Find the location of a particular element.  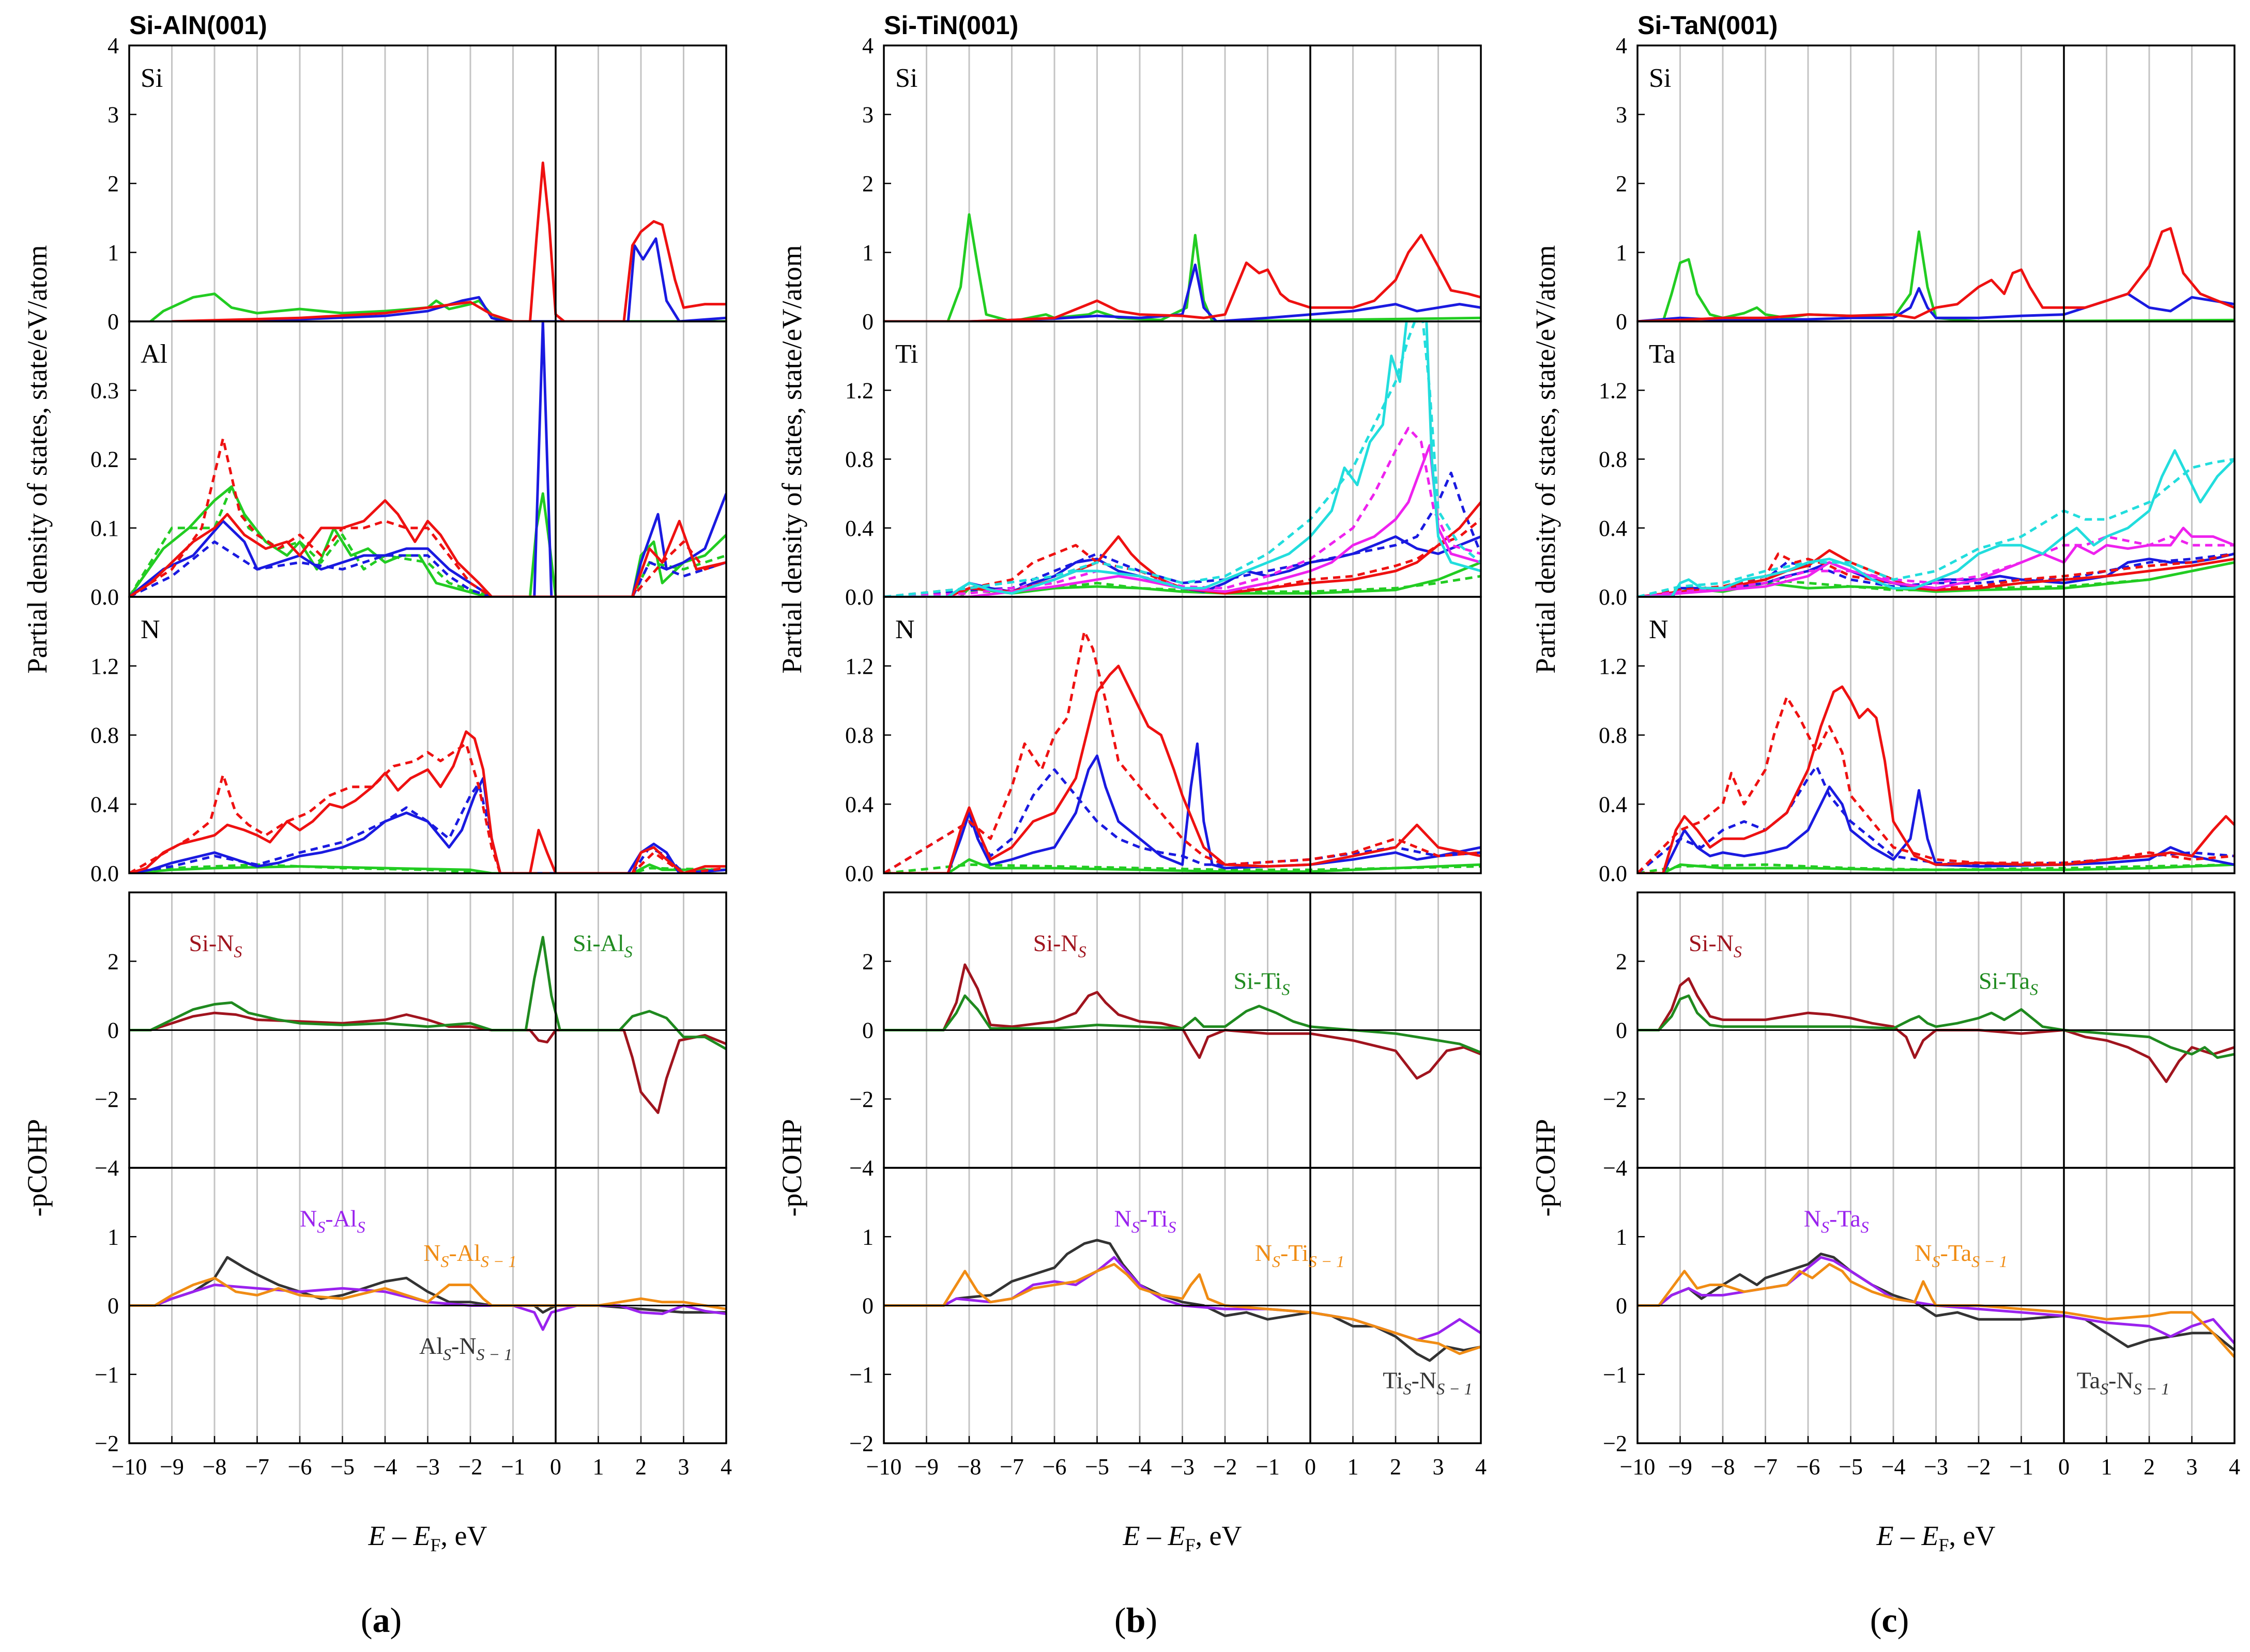

series-line-cyan-dashed is located at coordinates (1182, 459).